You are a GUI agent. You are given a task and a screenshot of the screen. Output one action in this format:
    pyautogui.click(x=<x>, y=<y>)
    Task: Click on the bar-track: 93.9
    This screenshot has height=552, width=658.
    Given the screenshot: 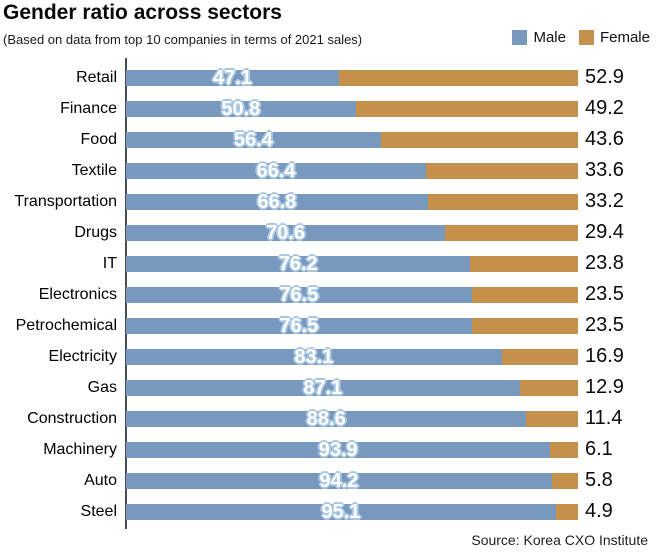 What is the action you would take?
    pyautogui.click(x=352, y=449)
    